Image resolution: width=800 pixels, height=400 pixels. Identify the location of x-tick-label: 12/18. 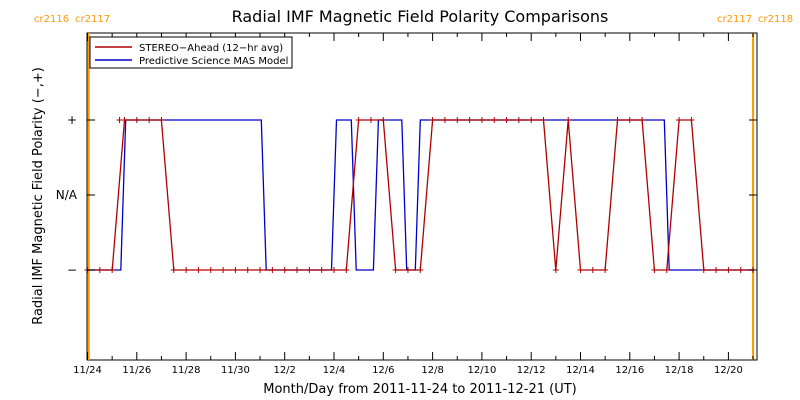
(679, 370).